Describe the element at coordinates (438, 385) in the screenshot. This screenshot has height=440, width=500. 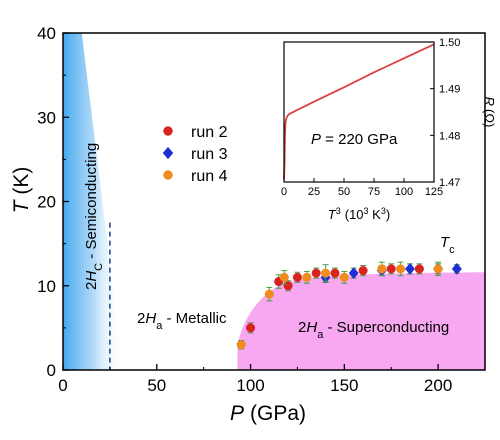
I see `x-tick-label: 200` at that location.